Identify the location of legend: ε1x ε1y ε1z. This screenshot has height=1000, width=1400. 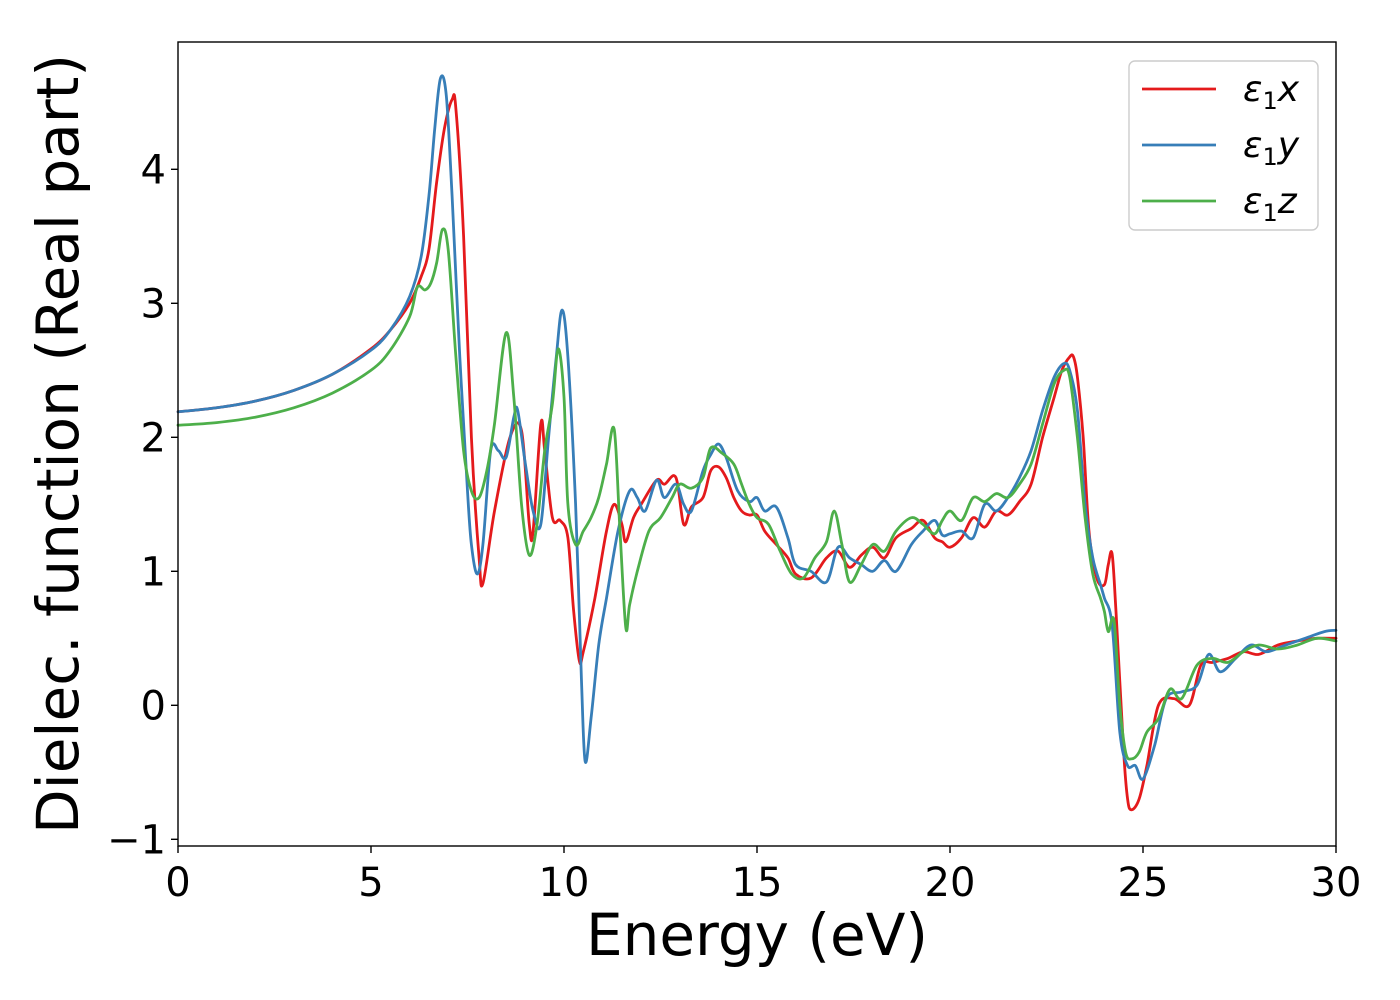
(1223, 145).